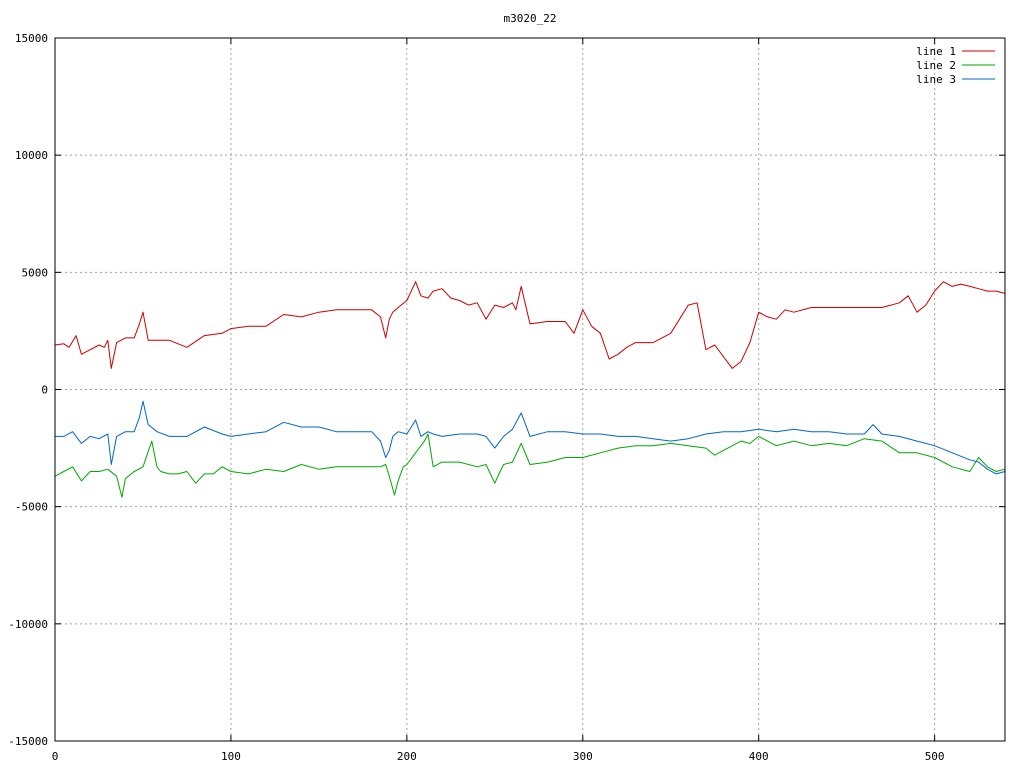  What do you see at coordinates (936, 79) in the screenshot?
I see `legend-label: line 3` at bounding box center [936, 79].